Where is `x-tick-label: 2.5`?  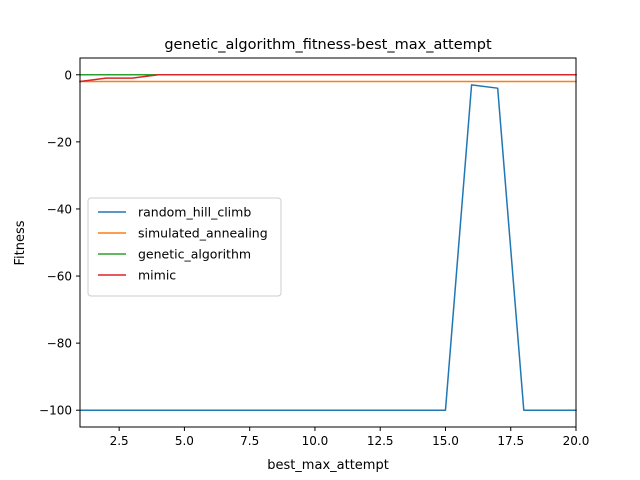
x-tick-label: 2.5 is located at coordinates (119, 441).